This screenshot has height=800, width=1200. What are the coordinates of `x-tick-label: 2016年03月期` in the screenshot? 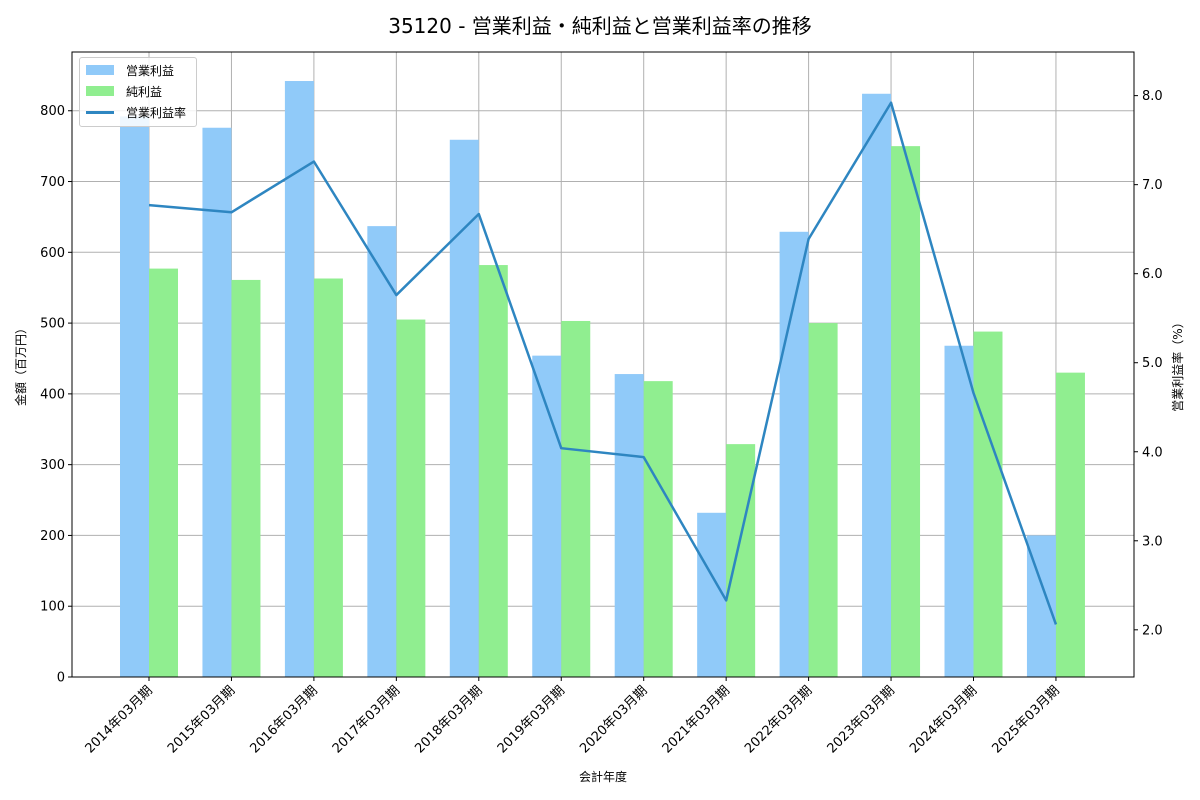 It's located at (283, 719).